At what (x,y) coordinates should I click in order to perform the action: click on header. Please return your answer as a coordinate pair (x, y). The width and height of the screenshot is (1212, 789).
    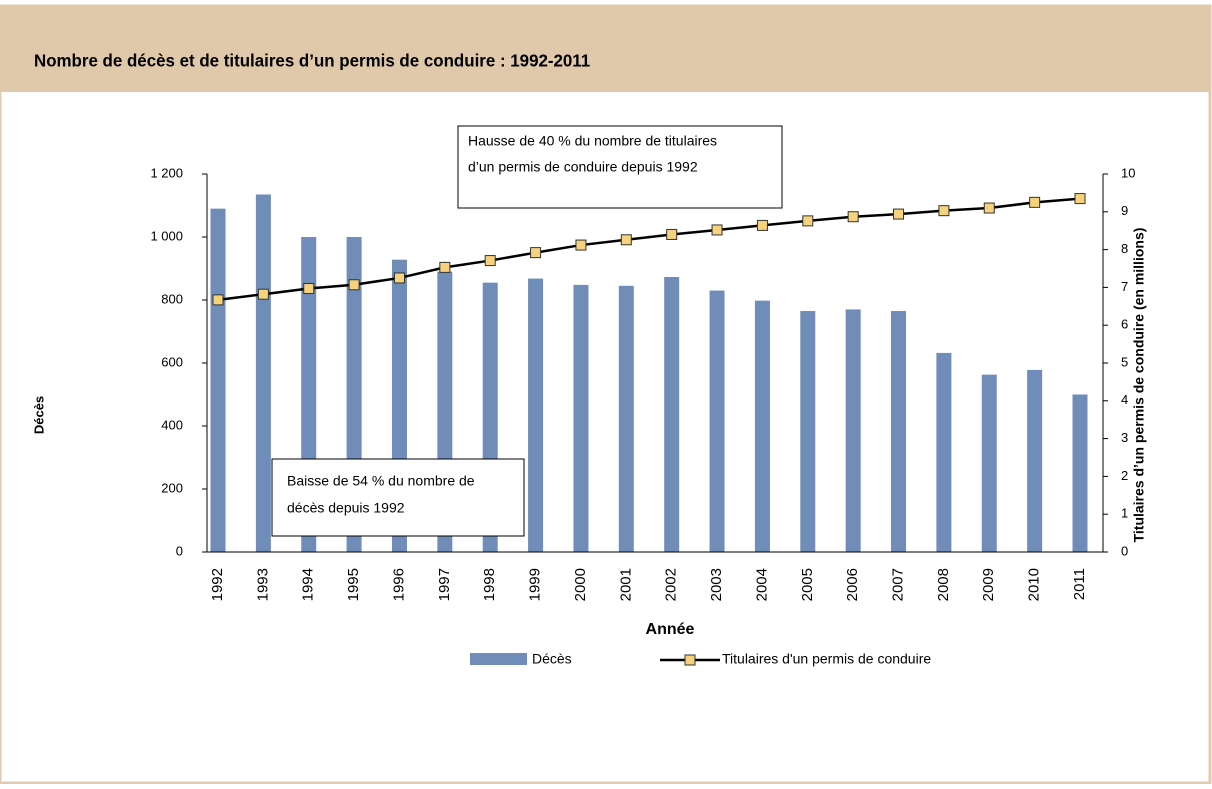
    Looking at the image, I should click on (605, 49).